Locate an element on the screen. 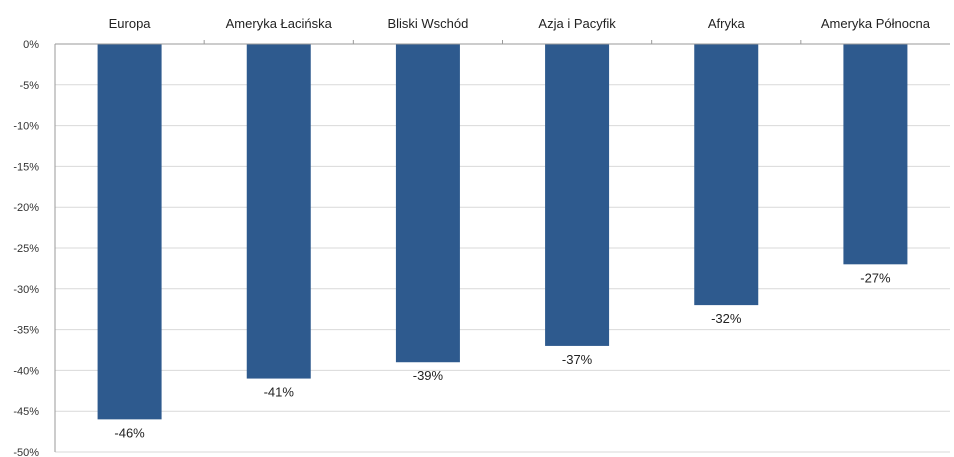  y-tick-label: -50% is located at coordinates (26, 452).